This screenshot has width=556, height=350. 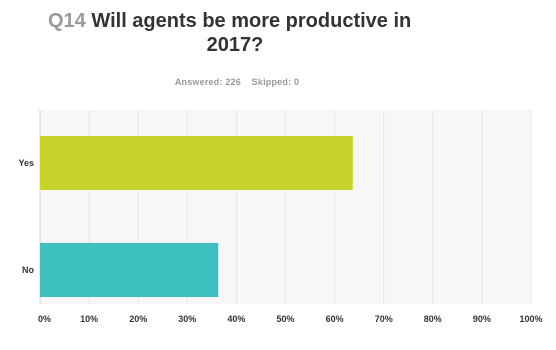 What do you see at coordinates (384, 319) in the screenshot?
I see `x-tick-label: 70%` at bounding box center [384, 319].